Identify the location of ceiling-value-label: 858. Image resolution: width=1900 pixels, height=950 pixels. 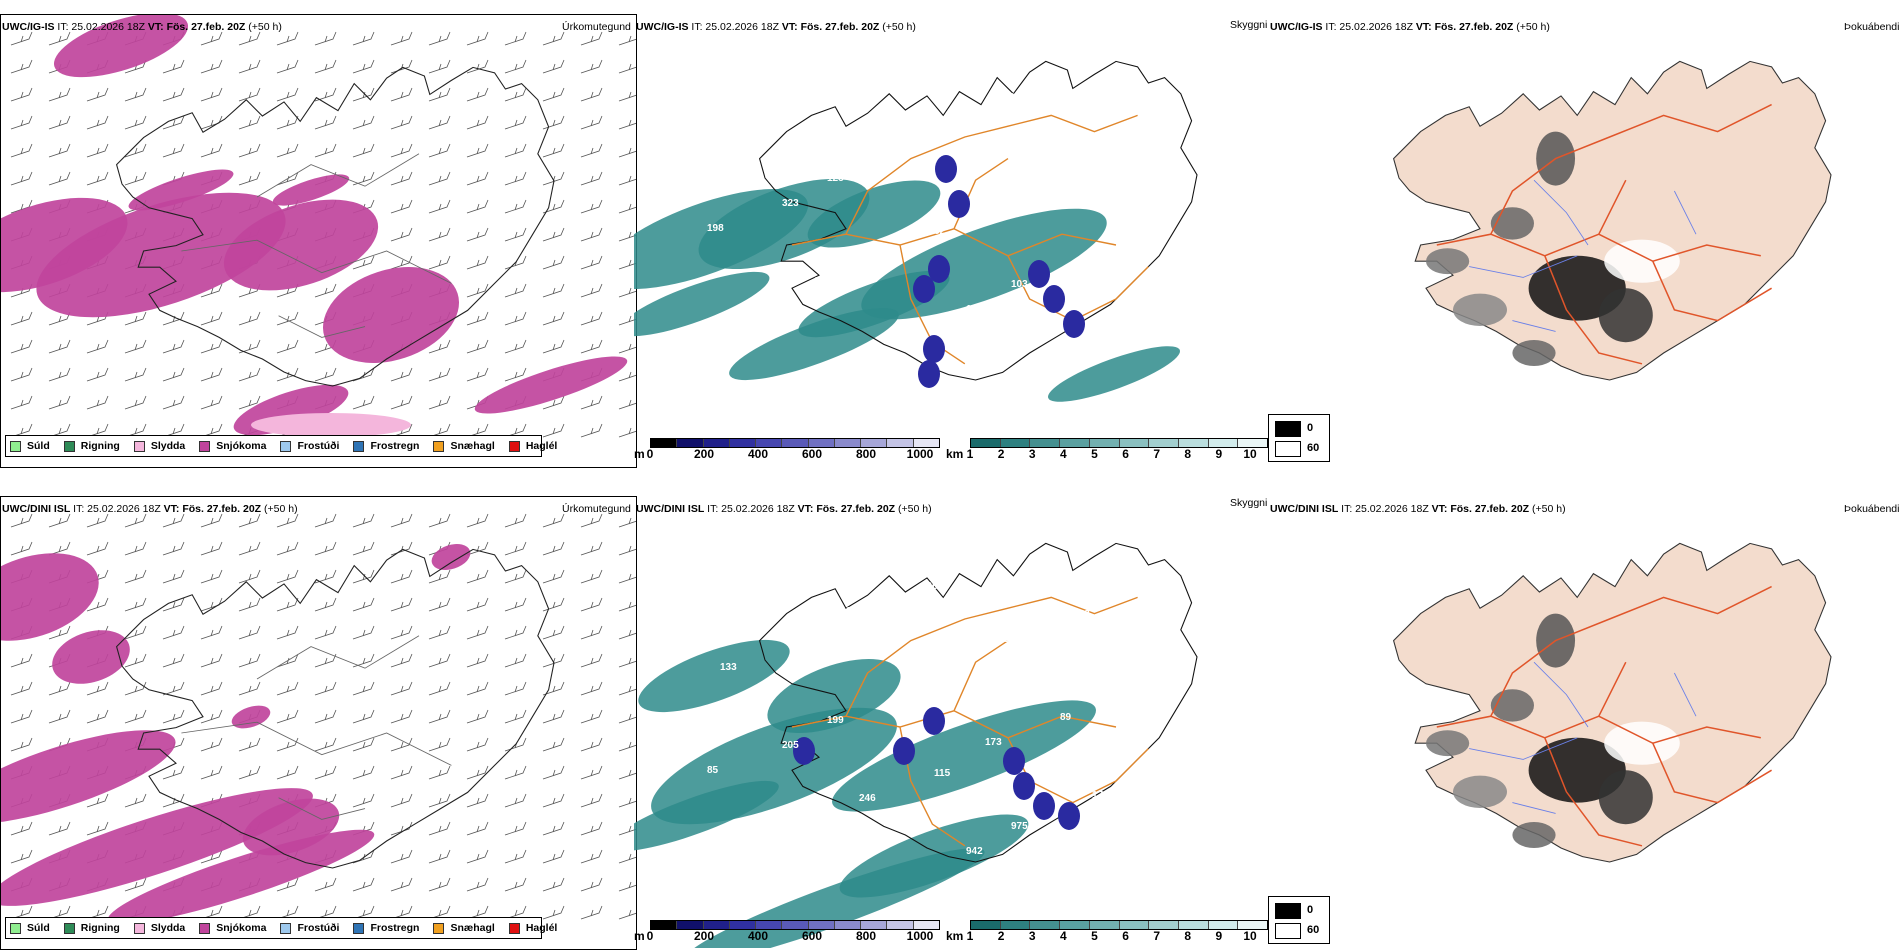
(1081, 614).